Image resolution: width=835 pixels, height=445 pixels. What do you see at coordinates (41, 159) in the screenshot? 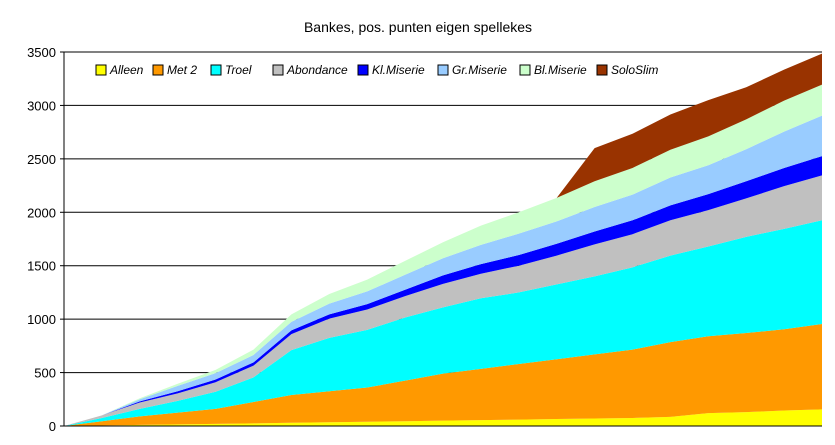
I see `y-tick-label: 2500` at bounding box center [41, 159].